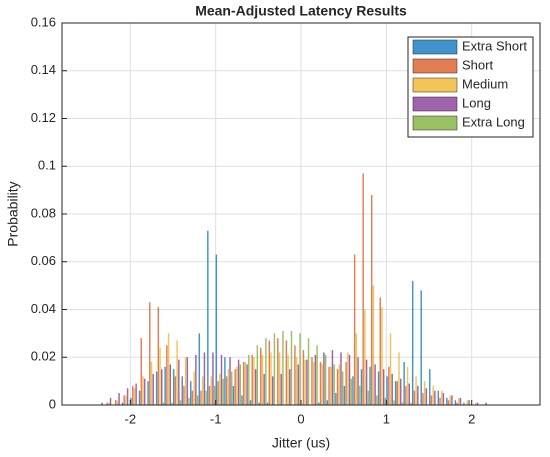  Describe the element at coordinates (477, 64) in the screenshot. I see `legend-label: Short` at that location.